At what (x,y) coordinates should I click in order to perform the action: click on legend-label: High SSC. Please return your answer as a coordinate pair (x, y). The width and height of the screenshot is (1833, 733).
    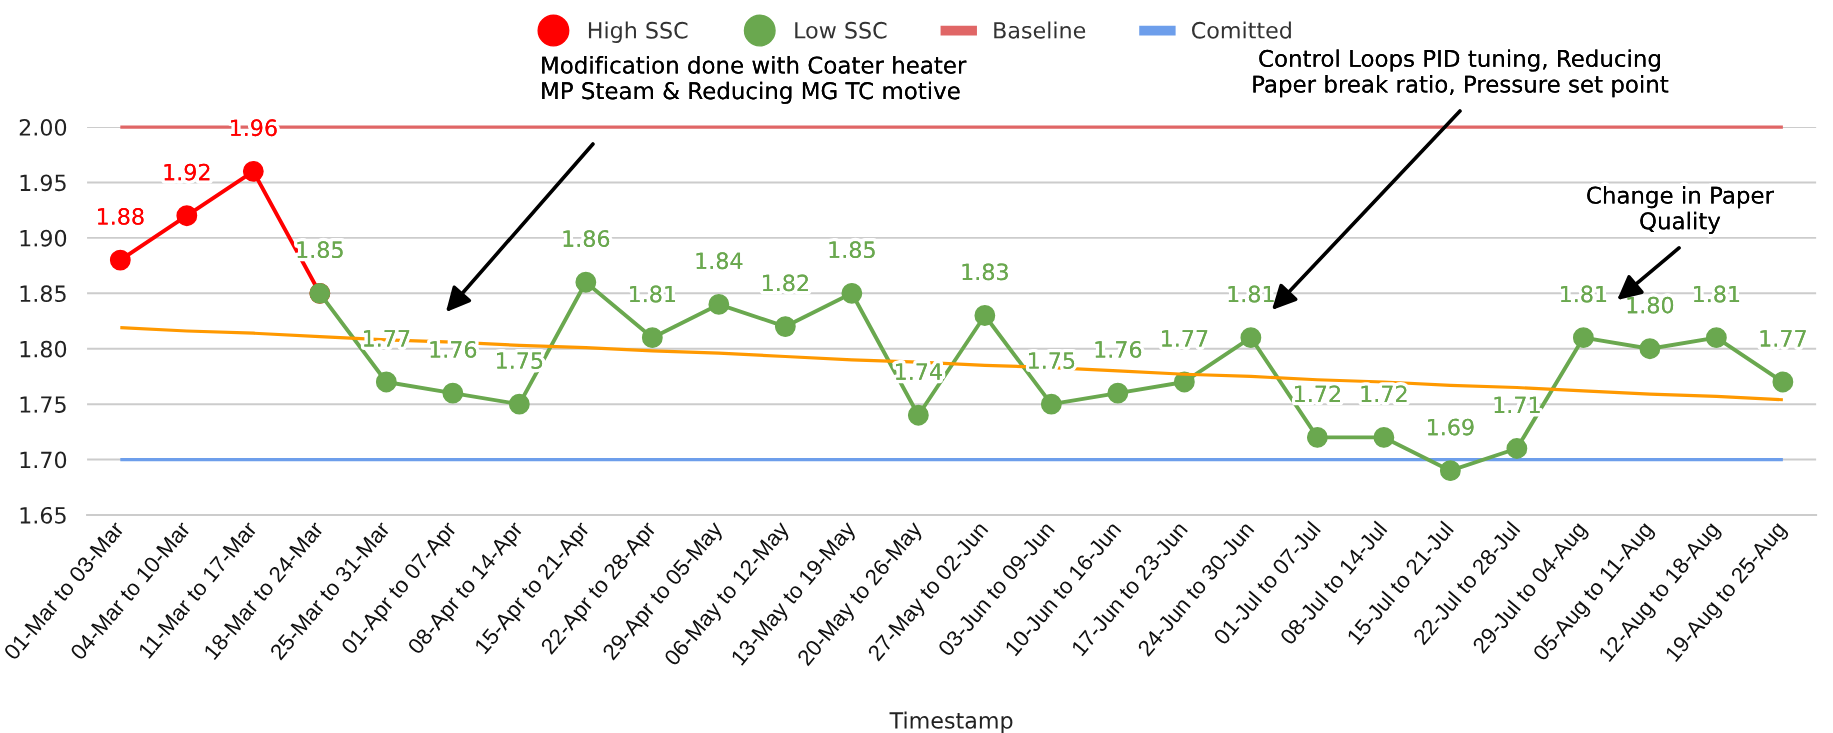
    Looking at the image, I should click on (638, 32).